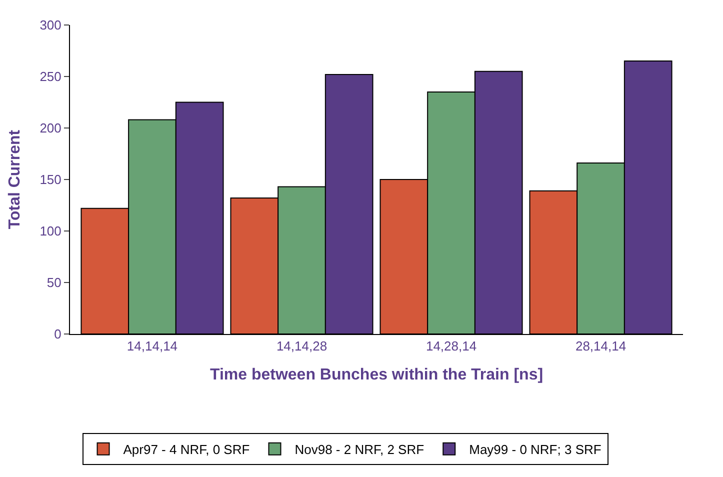 The width and height of the screenshot is (723, 477). What do you see at coordinates (51, 25) in the screenshot?
I see `y-tick-label: 300` at bounding box center [51, 25].